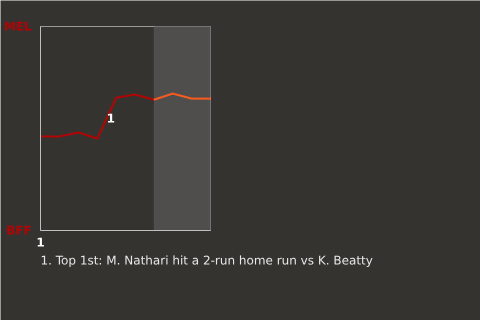  What do you see at coordinates (18, 27) in the screenshot?
I see `text: MEL` at bounding box center [18, 27].